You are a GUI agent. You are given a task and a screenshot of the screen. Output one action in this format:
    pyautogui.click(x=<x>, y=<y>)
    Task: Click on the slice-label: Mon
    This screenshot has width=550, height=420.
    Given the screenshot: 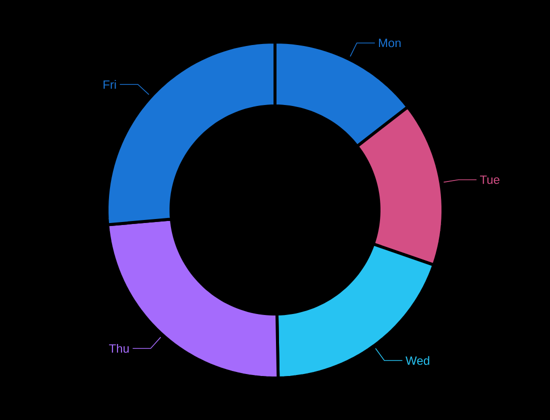 What is the action you would take?
    pyautogui.click(x=390, y=43)
    